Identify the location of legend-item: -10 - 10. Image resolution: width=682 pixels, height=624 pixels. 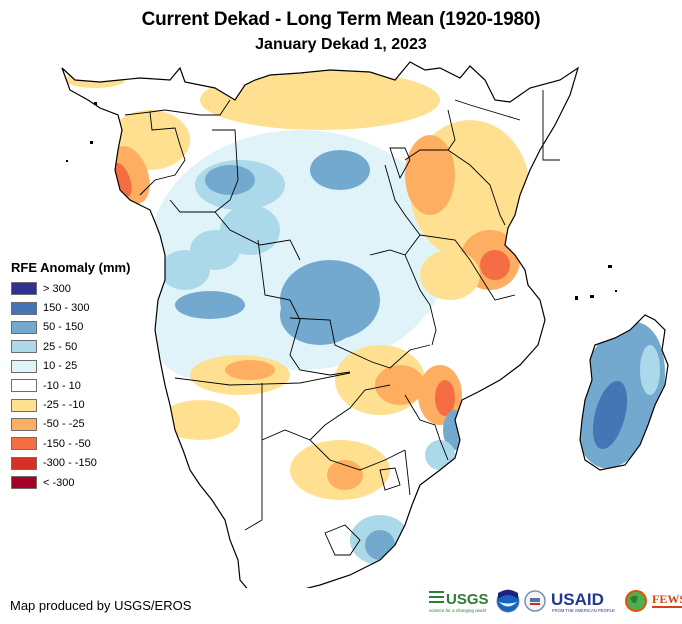
(70, 385).